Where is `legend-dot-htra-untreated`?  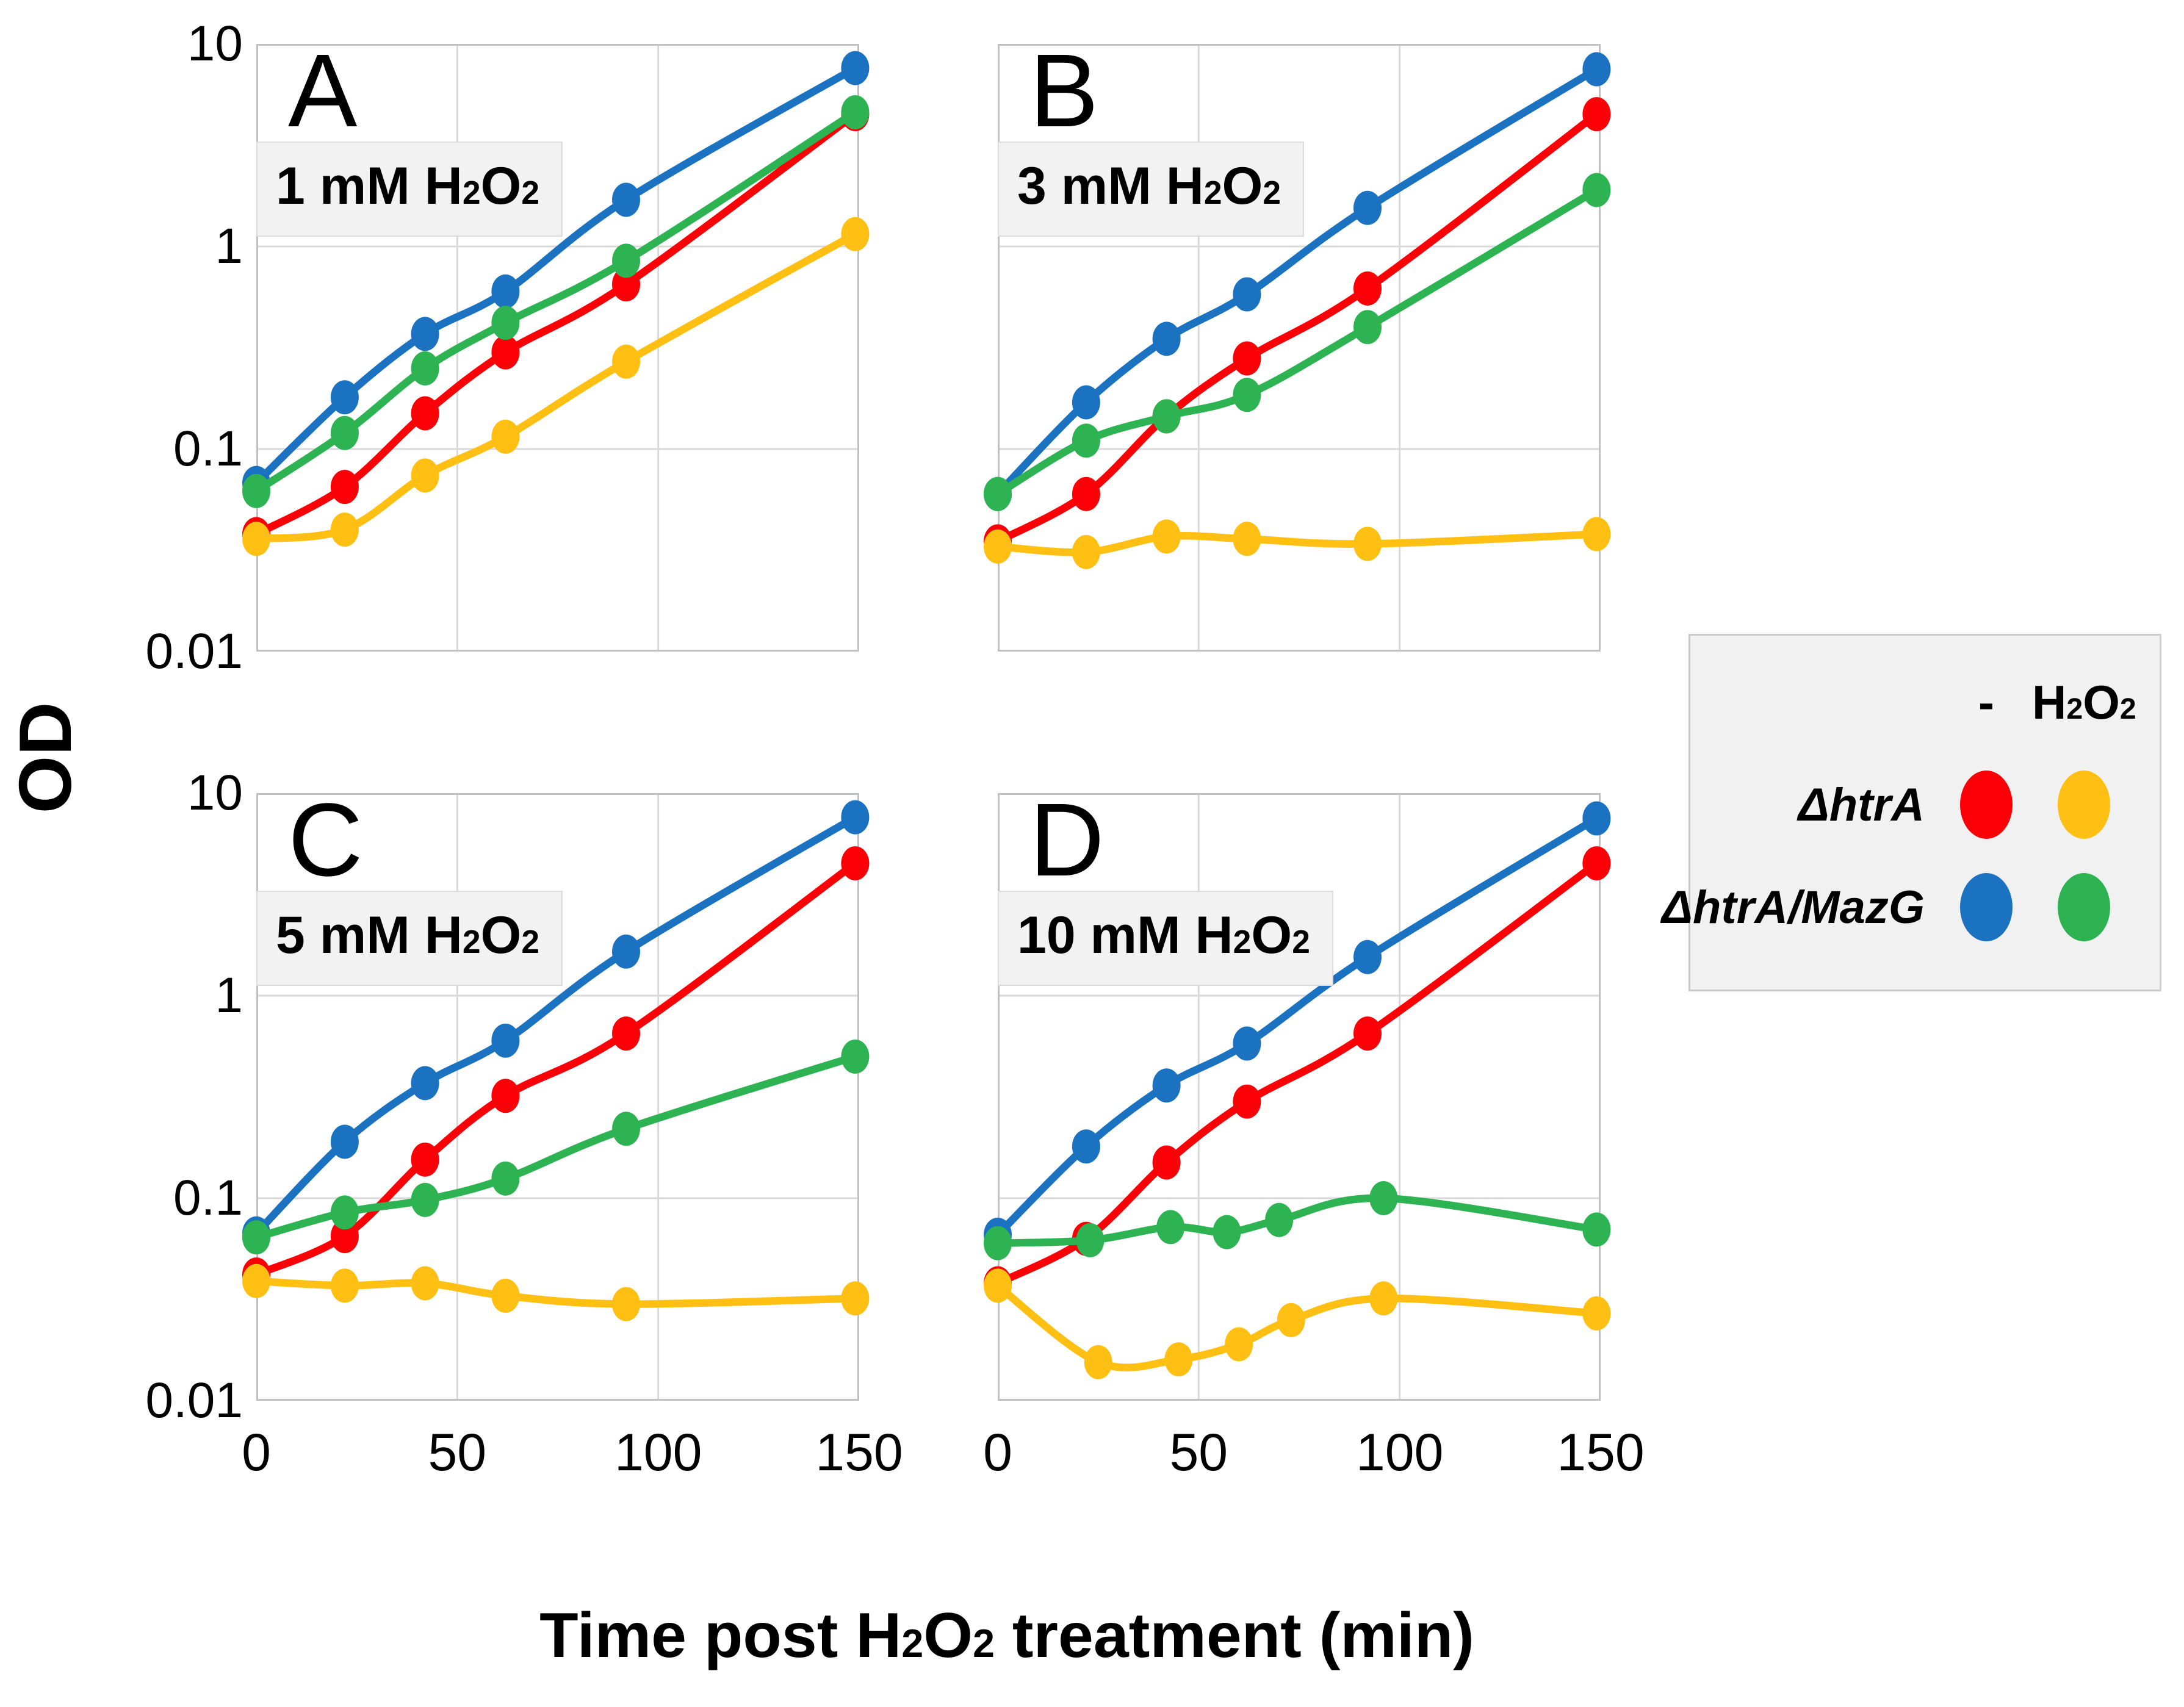 legend-dot-htra-untreated is located at coordinates (1986, 805).